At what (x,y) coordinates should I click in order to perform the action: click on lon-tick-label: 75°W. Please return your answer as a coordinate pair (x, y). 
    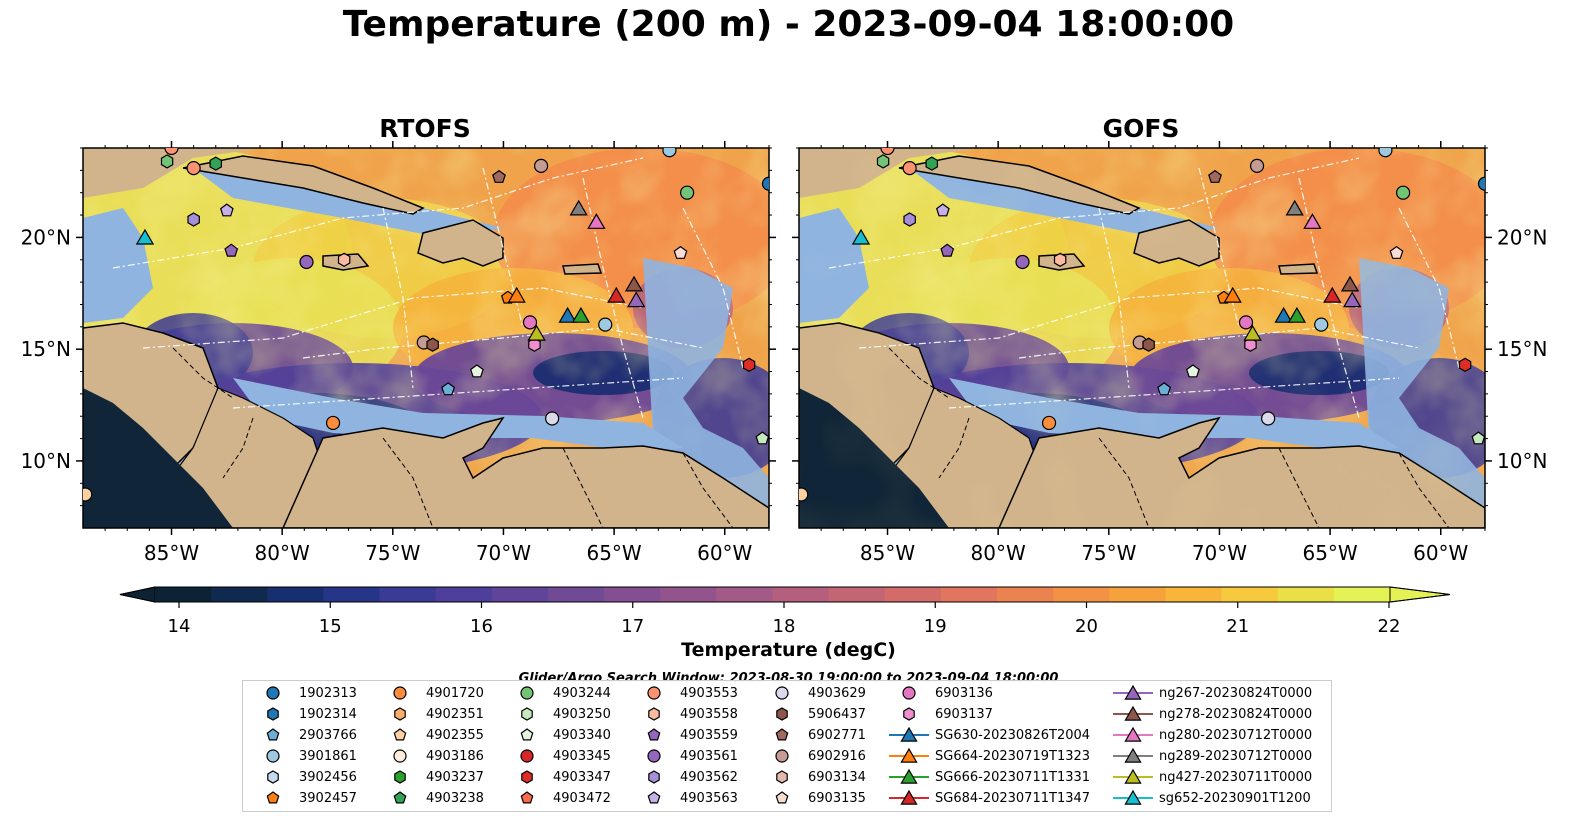
    Looking at the image, I should click on (392, 553).